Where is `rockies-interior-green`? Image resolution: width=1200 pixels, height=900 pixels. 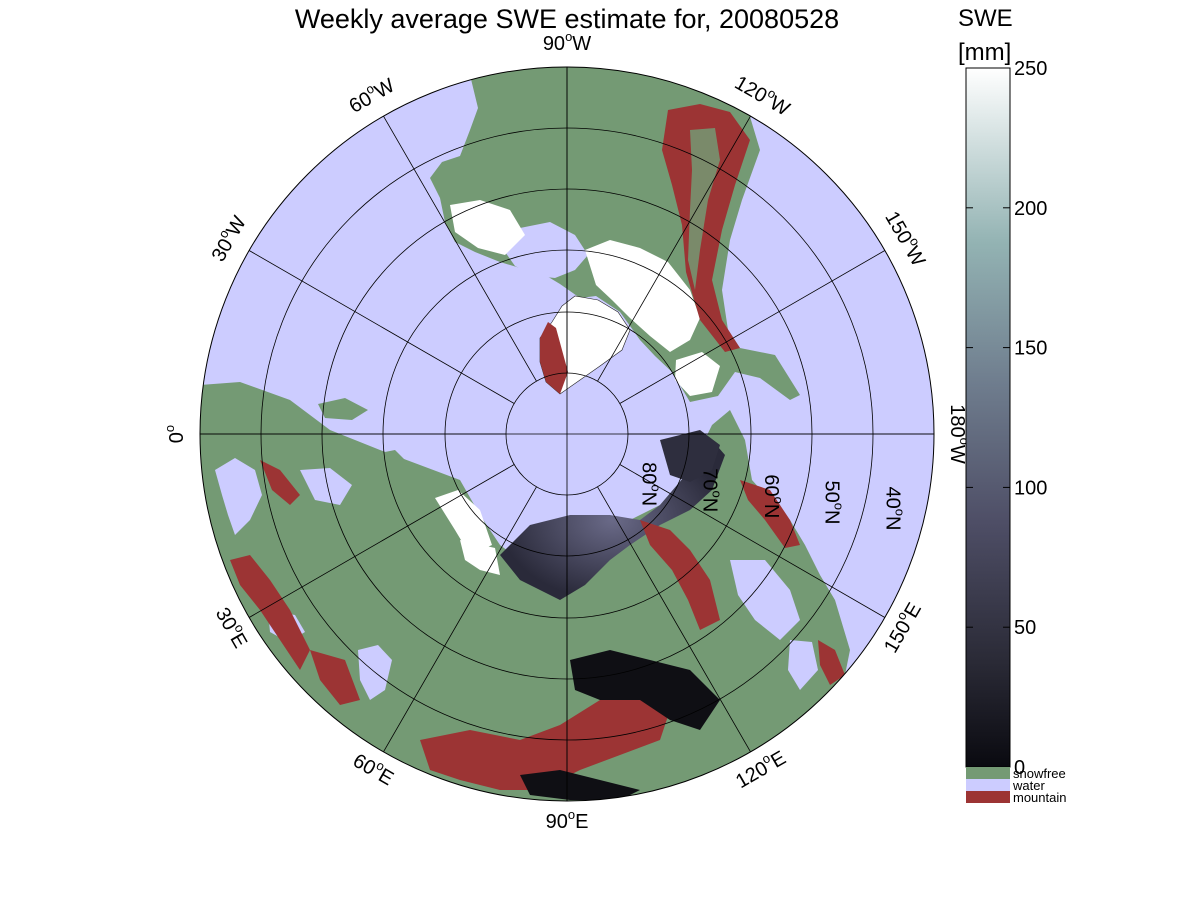 rockies-interior-green is located at coordinates (704, 209).